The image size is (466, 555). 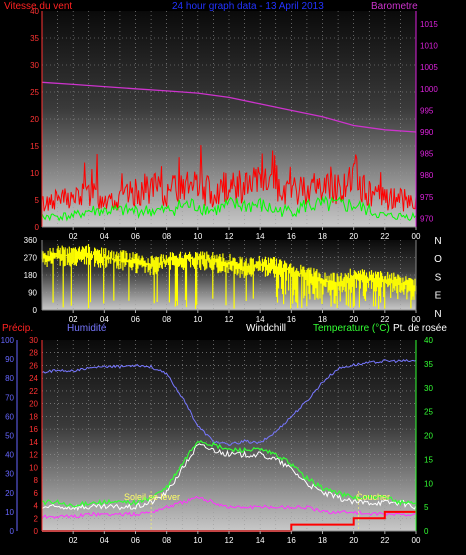 I want to click on barometer-tick-label: 990, so click(x=427, y=132).